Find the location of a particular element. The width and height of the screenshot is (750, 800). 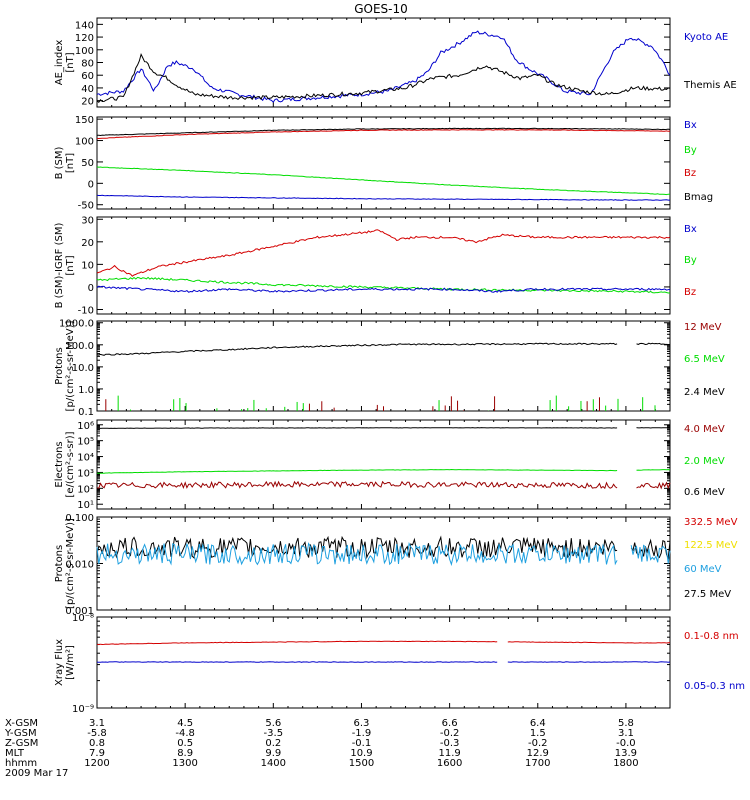

footer-value: 9.9 is located at coordinates (273, 753).